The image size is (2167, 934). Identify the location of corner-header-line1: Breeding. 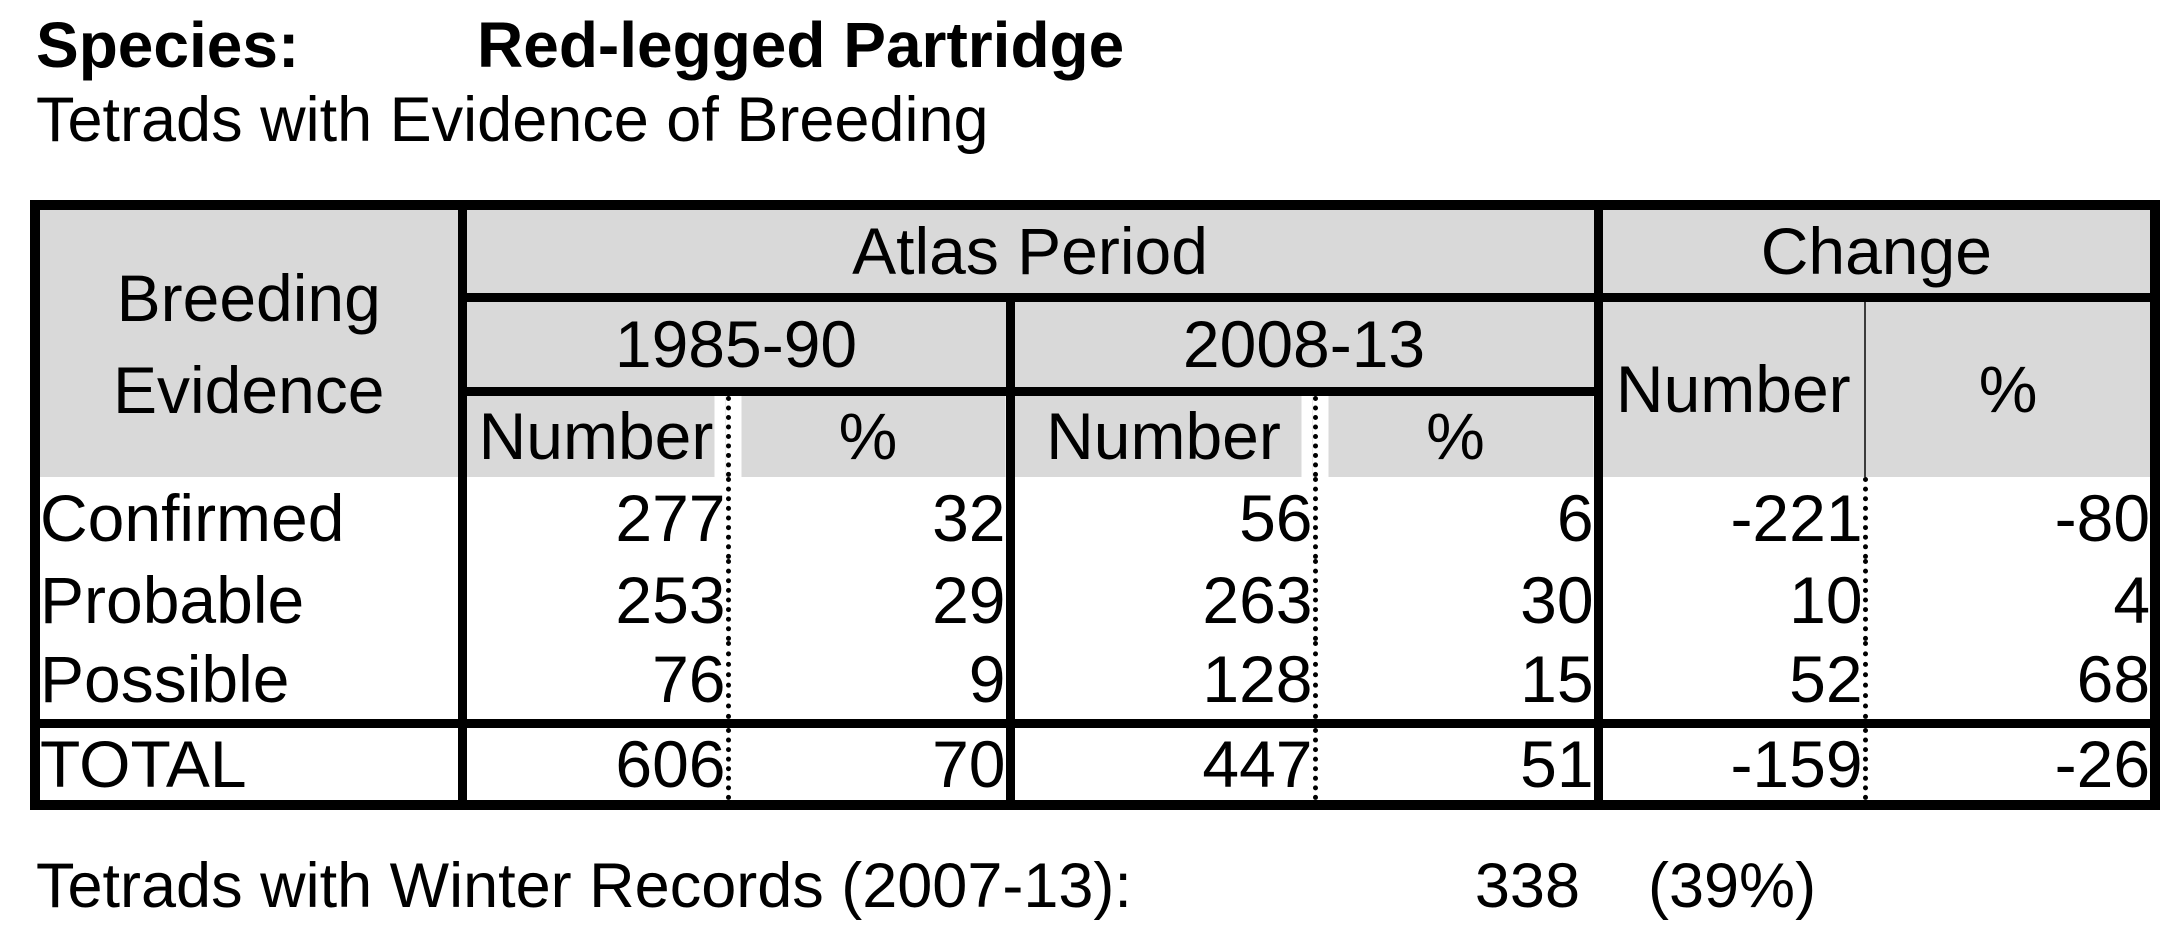
(248, 297).